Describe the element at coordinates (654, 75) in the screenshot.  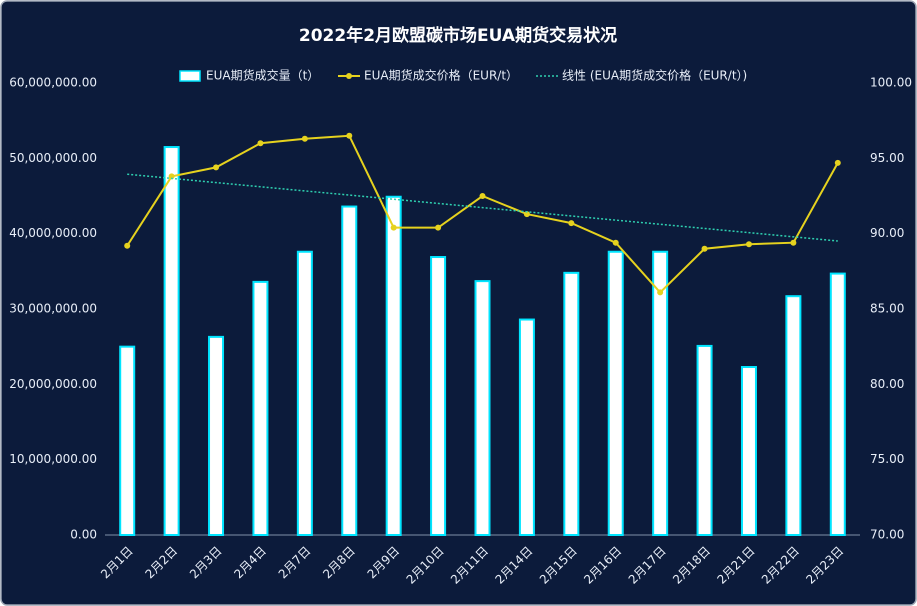
I see `legend-label: 线性 (EUA期货成交价格（EUR/t）)` at that location.